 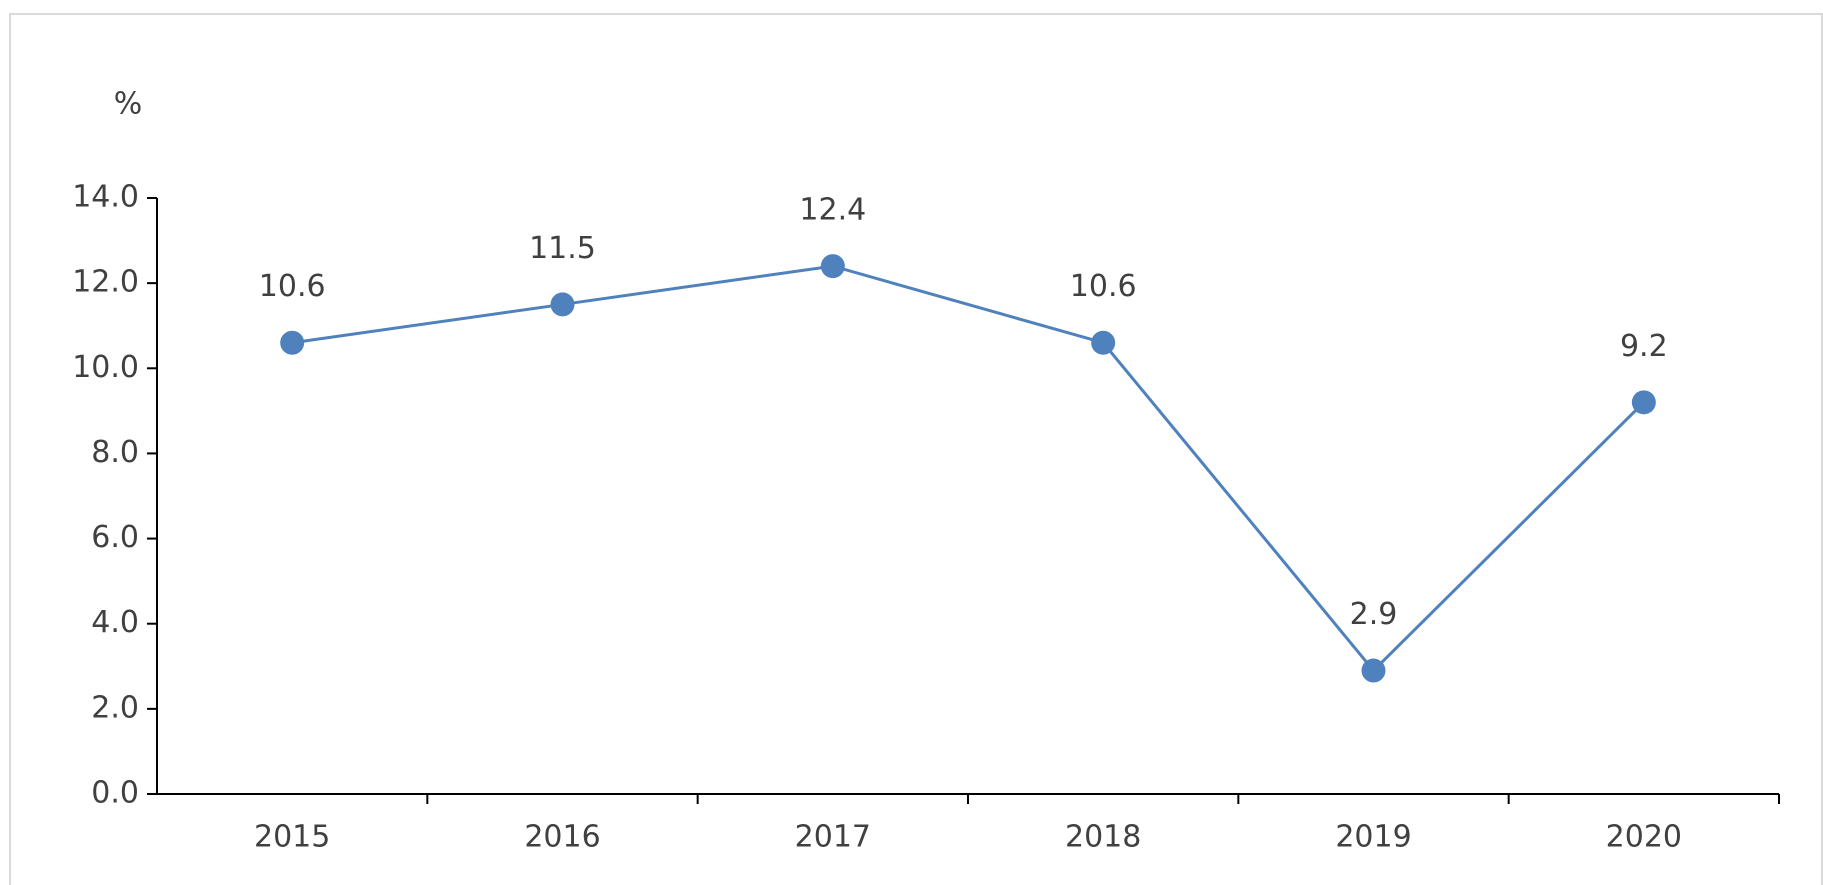 What do you see at coordinates (562, 837) in the screenshot?
I see `x-tick-label: 2016` at bounding box center [562, 837].